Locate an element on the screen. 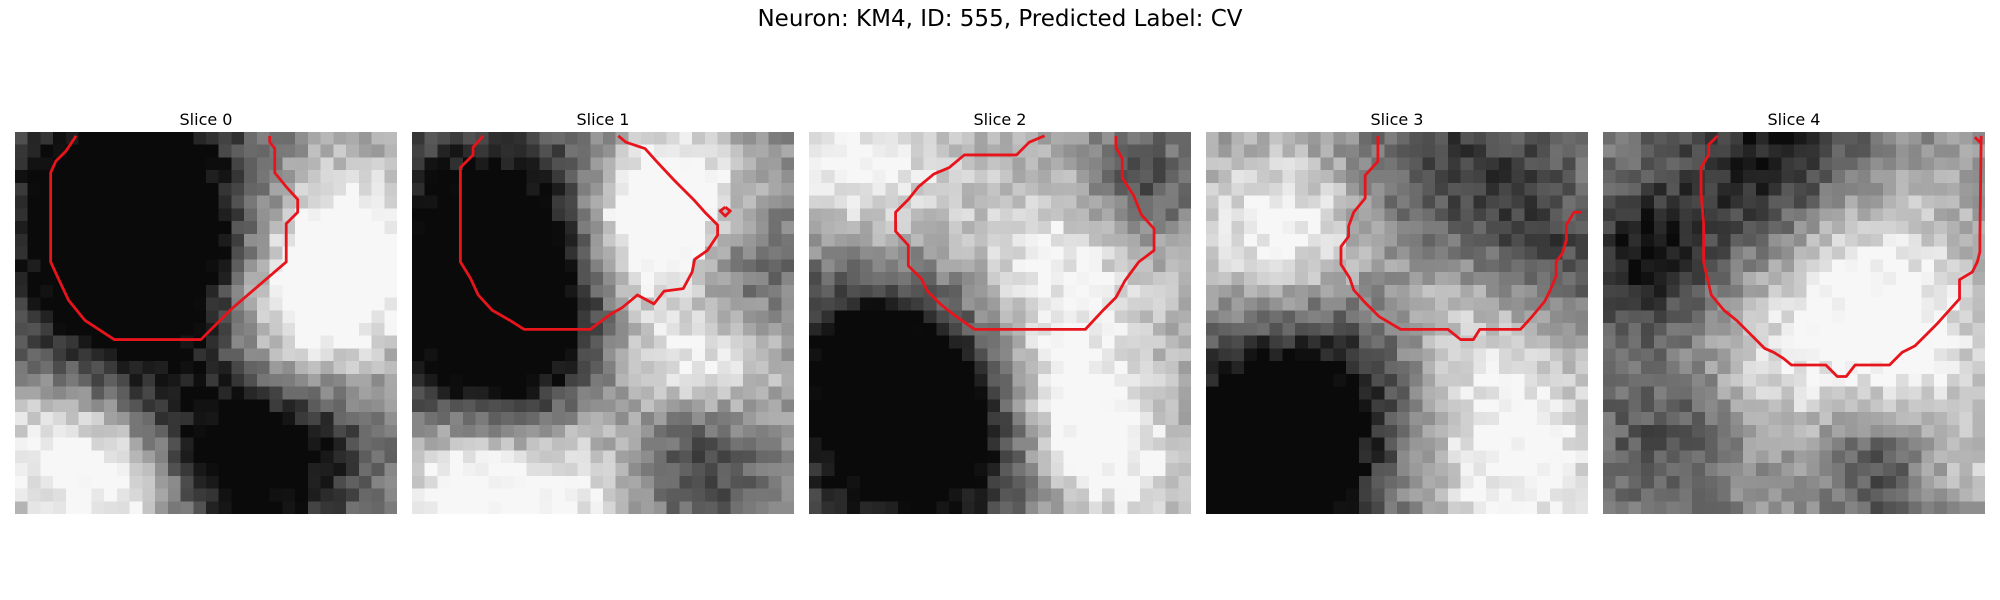  slice-title: Slice 4 is located at coordinates (1794, 119).